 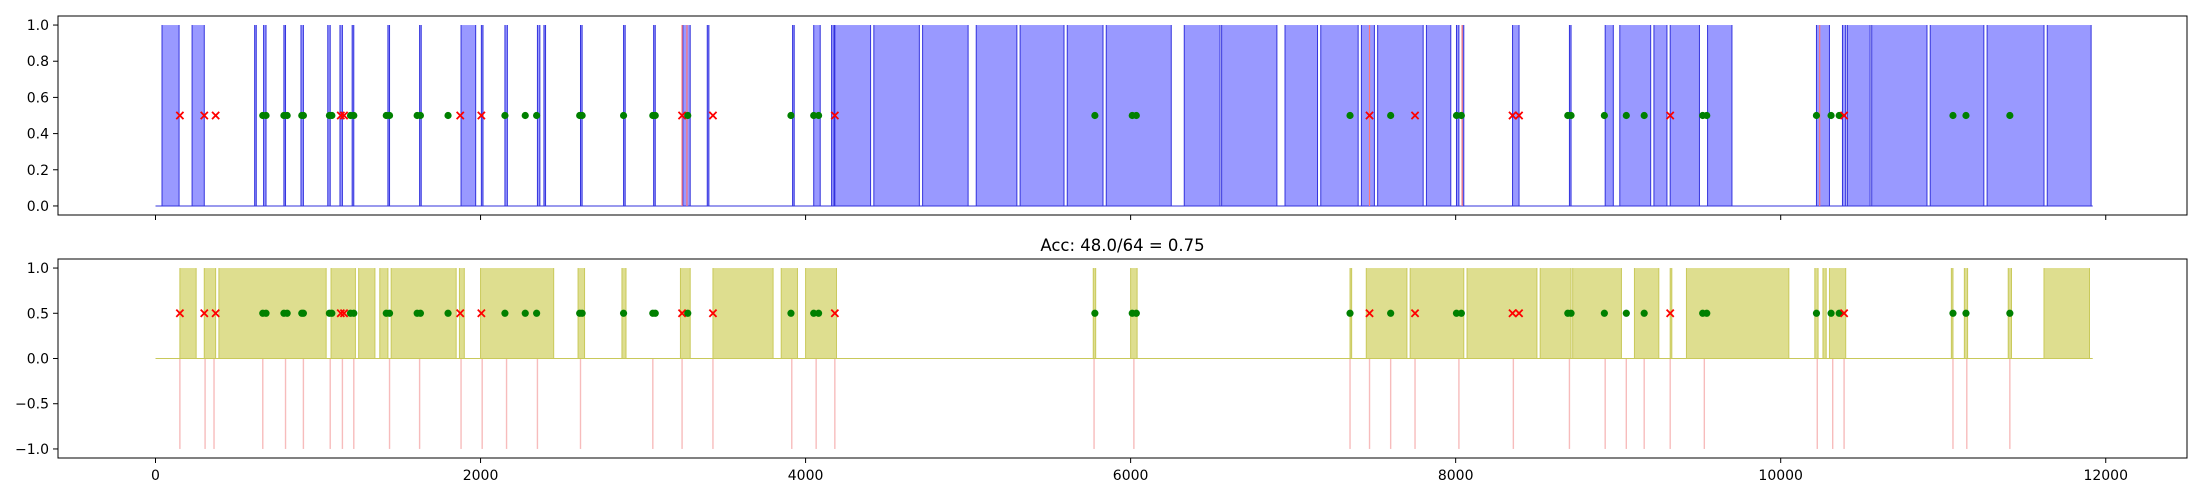 I want to click on x-tick-label: 10000, so click(x=1780, y=476).